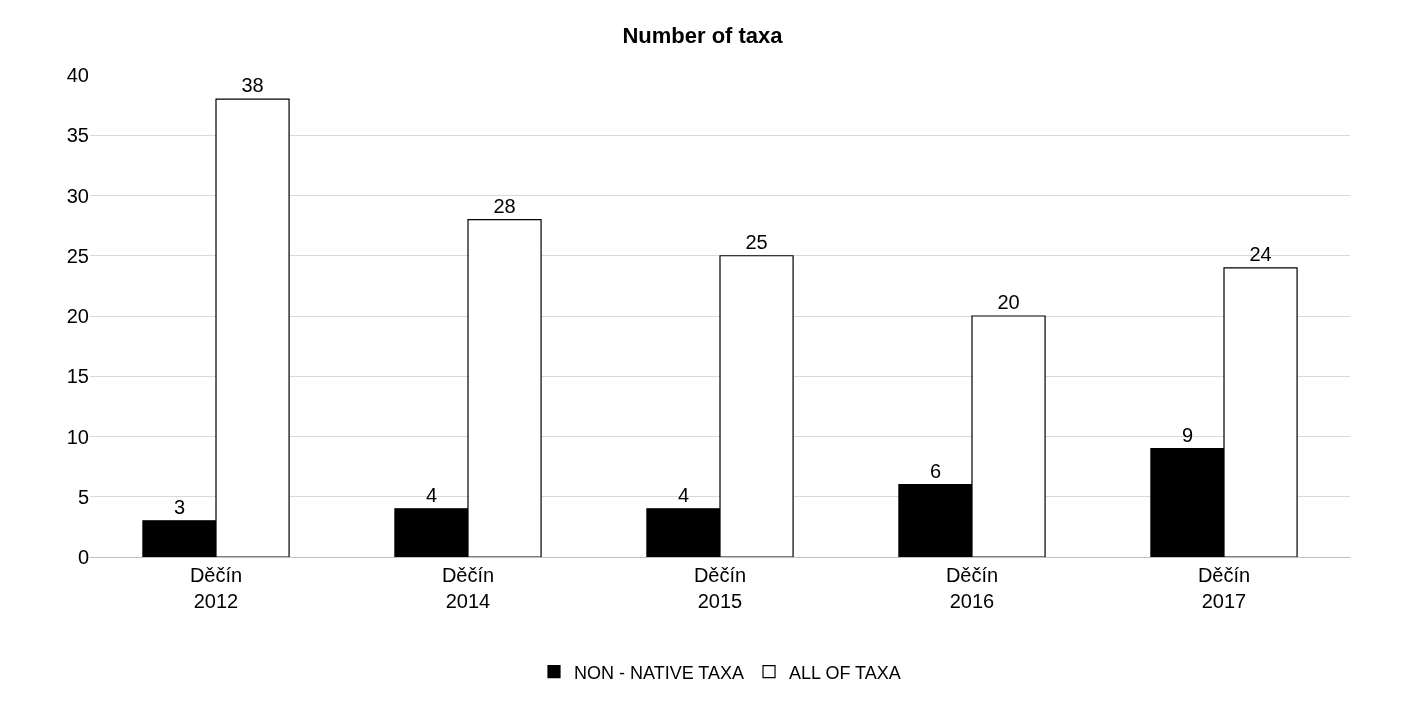  Describe the element at coordinates (83, 557) in the screenshot. I see `y-tick-label: 0` at that location.